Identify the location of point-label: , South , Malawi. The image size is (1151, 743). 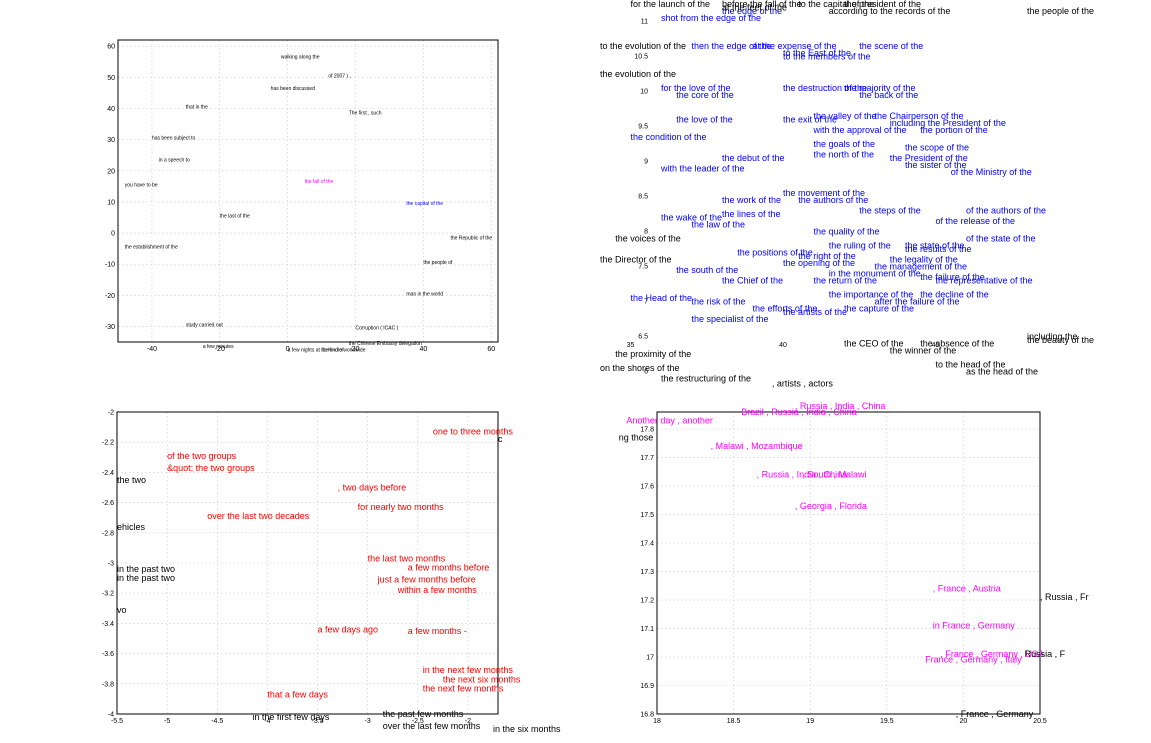
(835, 475).